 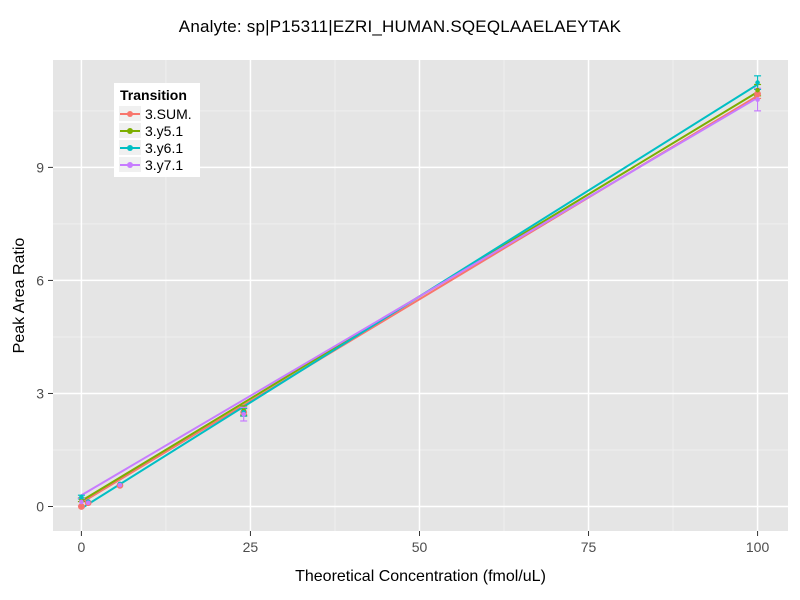 I want to click on legend-item-label: 3.y6.1, so click(x=164, y=147).